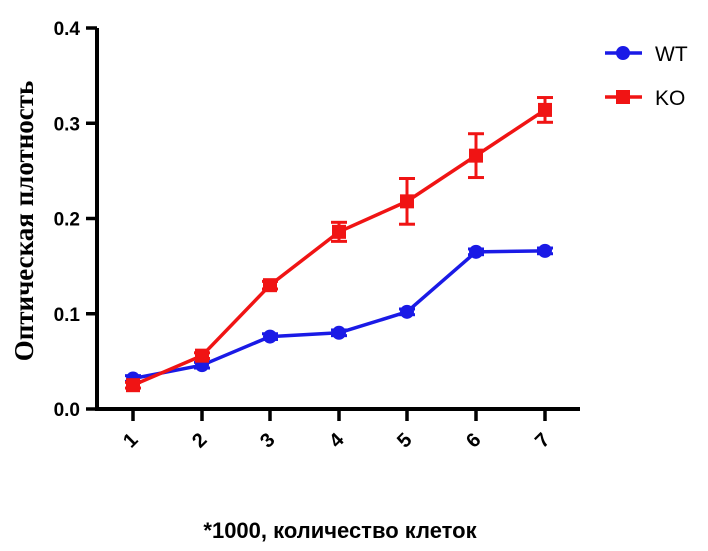 This screenshot has width=708, height=551. What do you see at coordinates (337, 440) in the screenshot?
I see `x-tick-label: 4` at bounding box center [337, 440].